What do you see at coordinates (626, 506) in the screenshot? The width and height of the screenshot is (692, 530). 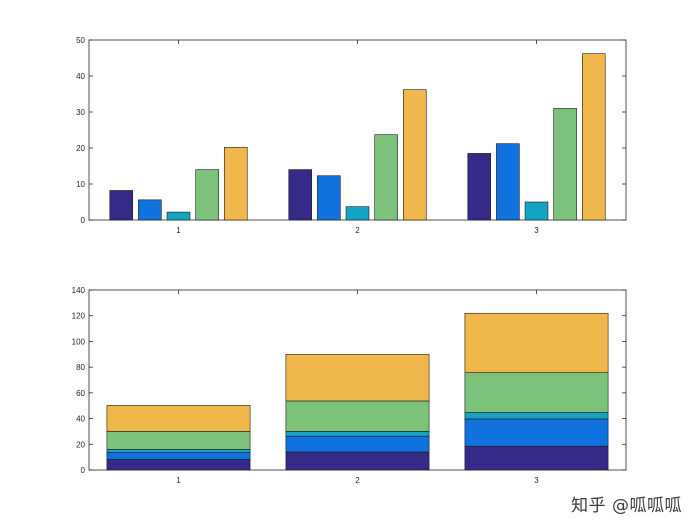 I see `watermark-text: 知乎 @呱呱呱` at bounding box center [626, 506].